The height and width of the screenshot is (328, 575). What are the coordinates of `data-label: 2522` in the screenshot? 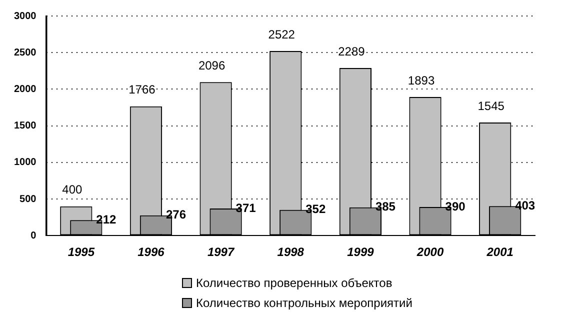 It's located at (282, 34).